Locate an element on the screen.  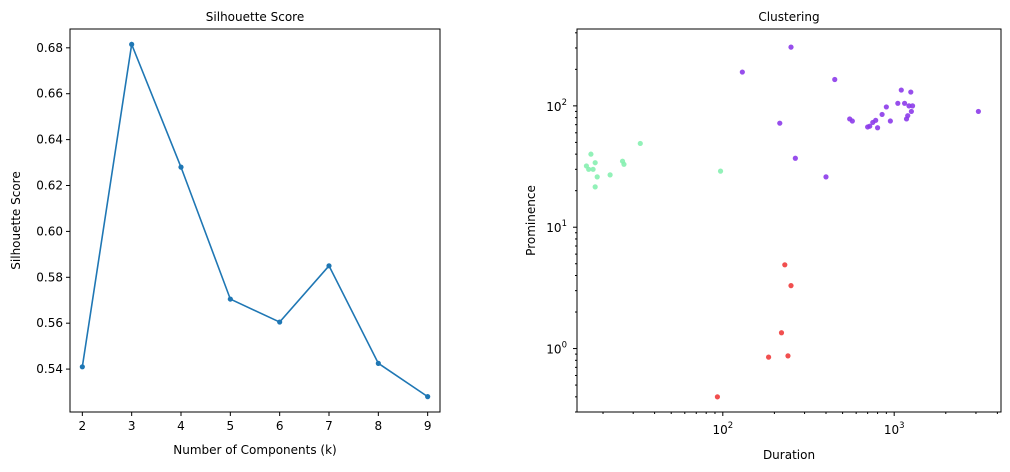
silhouette-ytick-label: 0.54 is located at coordinates (49, 369).